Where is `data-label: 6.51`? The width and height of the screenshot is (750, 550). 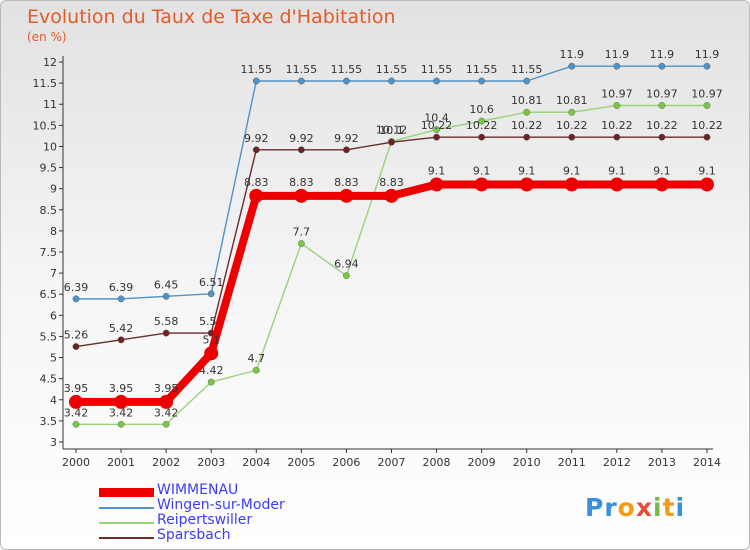
data-label: 6.51 is located at coordinates (211, 282).